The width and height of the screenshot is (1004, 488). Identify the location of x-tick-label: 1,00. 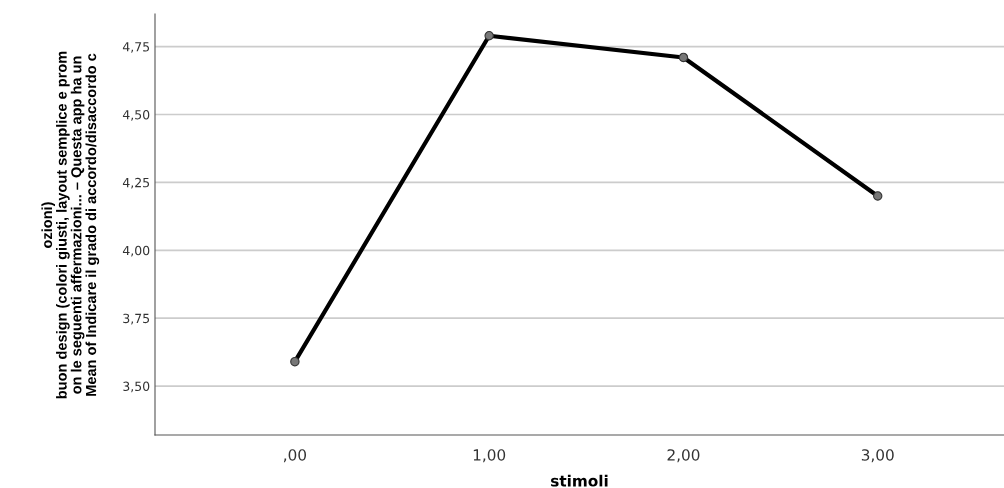
(489, 456).